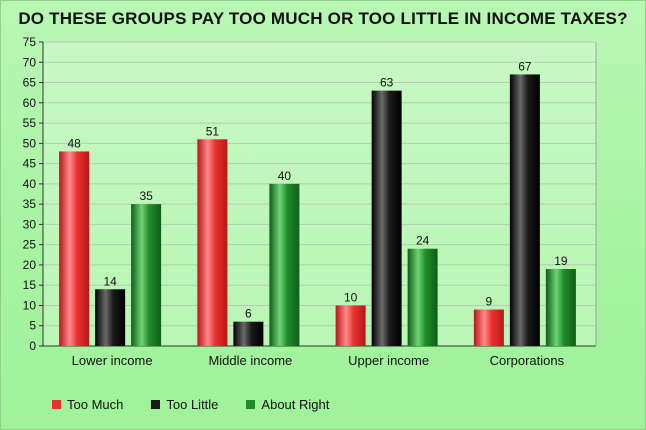  What do you see at coordinates (527, 360) in the screenshot?
I see `x-tick-label-3: Corporations` at bounding box center [527, 360].